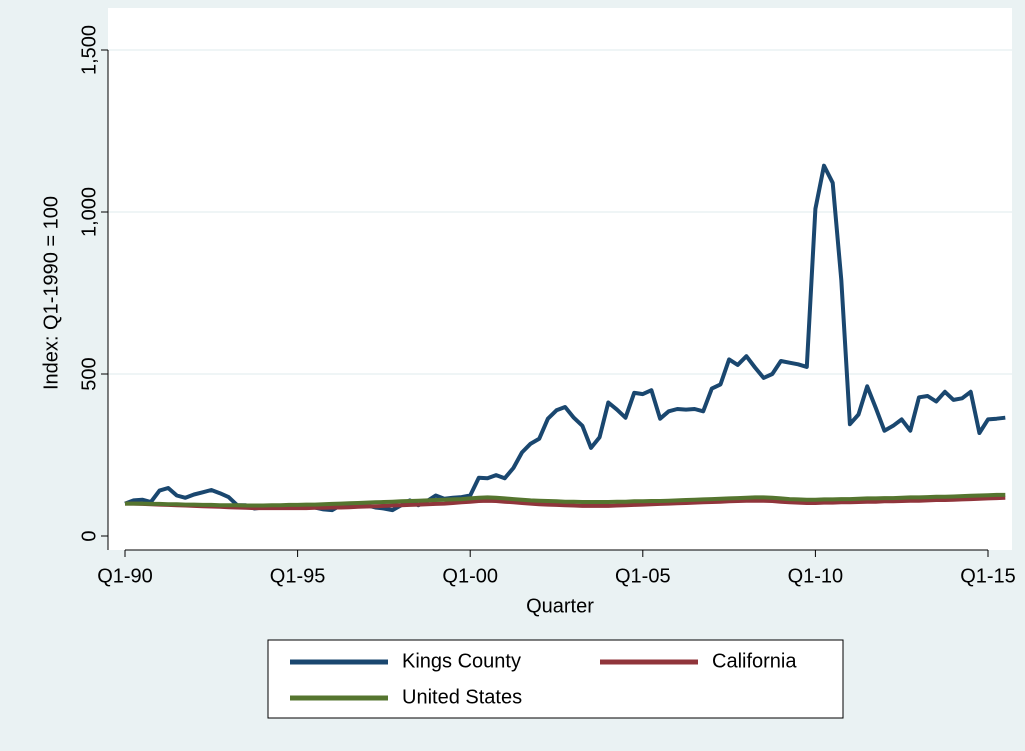 The image size is (1025, 751). I want to click on legend-label: United States, so click(462, 697).